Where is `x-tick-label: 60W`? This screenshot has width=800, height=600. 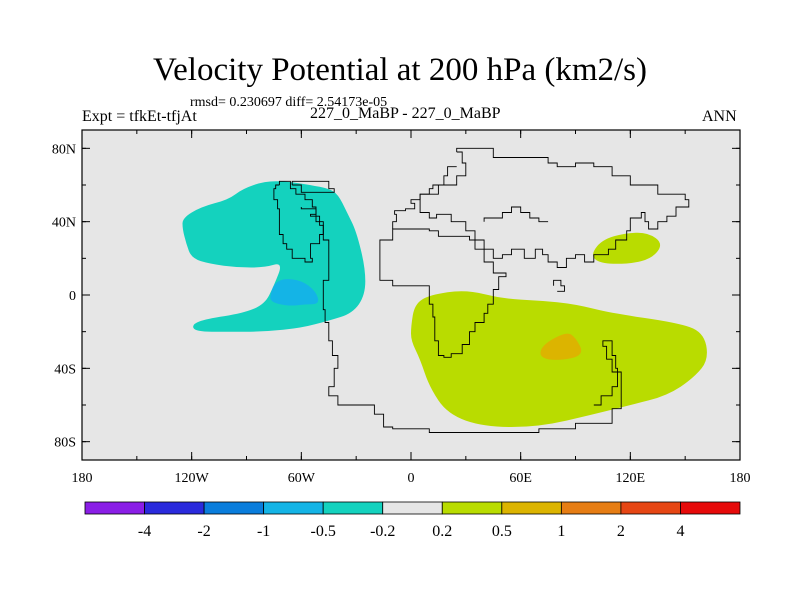 x-tick-label: 60W is located at coordinates (302, 478).